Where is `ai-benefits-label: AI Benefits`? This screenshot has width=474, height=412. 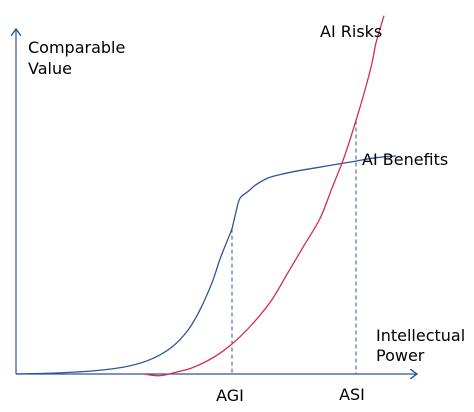
ai-benefits-label: AI Benefits is located at coordinates (405, 159).